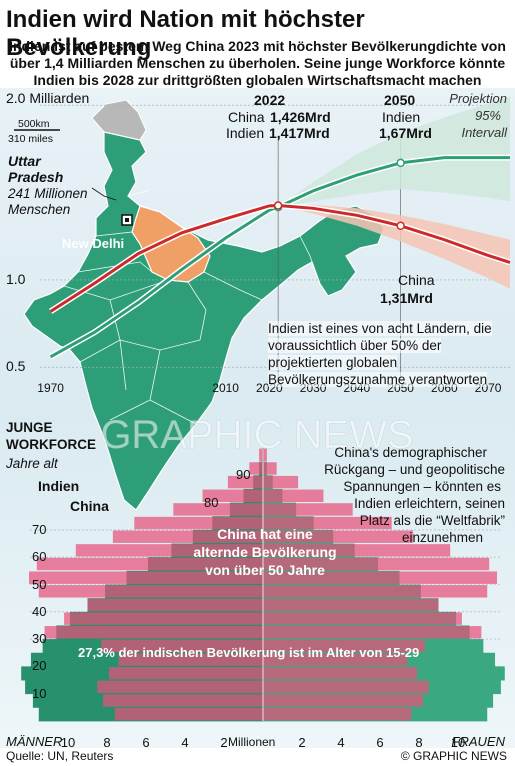 The width and height of the screenshot is (515, 766). Describe the element at coordinates (211, 502) in the screenshot. I see `pyramid-y-tick-label: 80` at that location.